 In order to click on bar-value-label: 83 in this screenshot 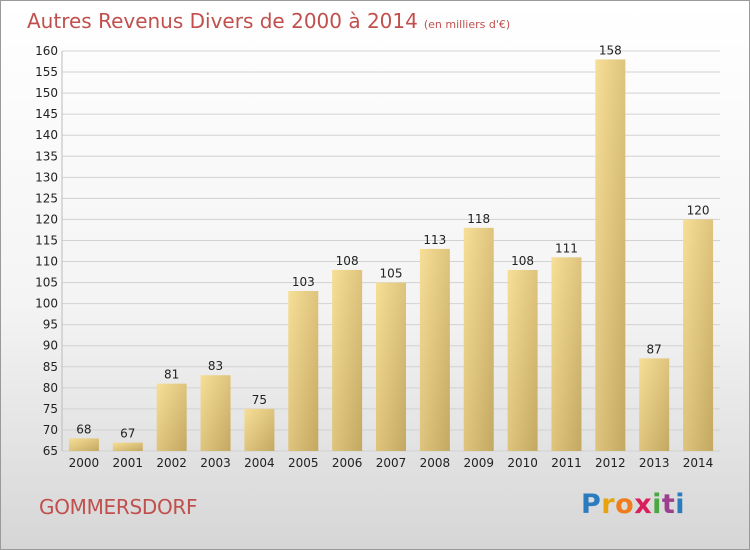, I will do `click(215, 366)`.